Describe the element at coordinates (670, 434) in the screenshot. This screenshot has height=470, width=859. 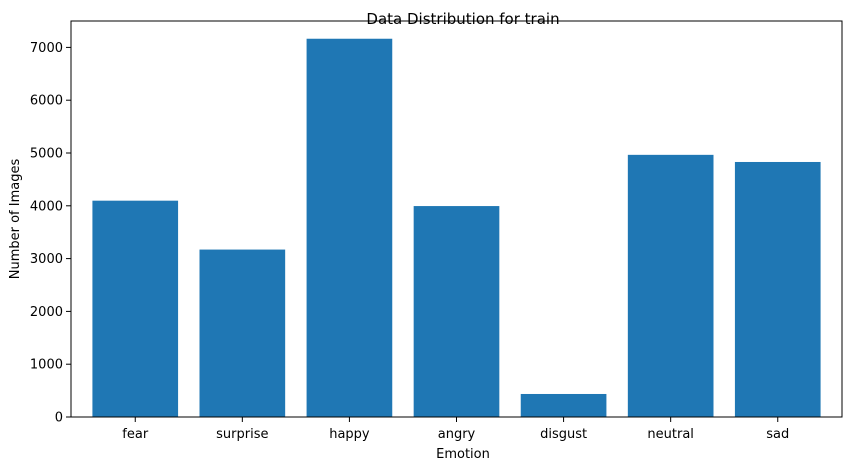
I see `x-tick-label-neutral: neutral` at that location.